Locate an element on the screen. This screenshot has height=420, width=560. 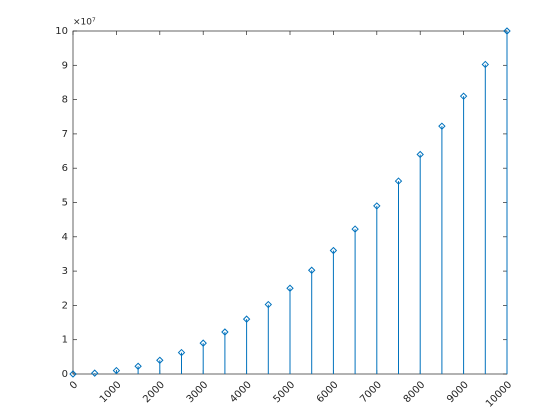
y-tick-label: 5 is located at coordinates (65, 203).